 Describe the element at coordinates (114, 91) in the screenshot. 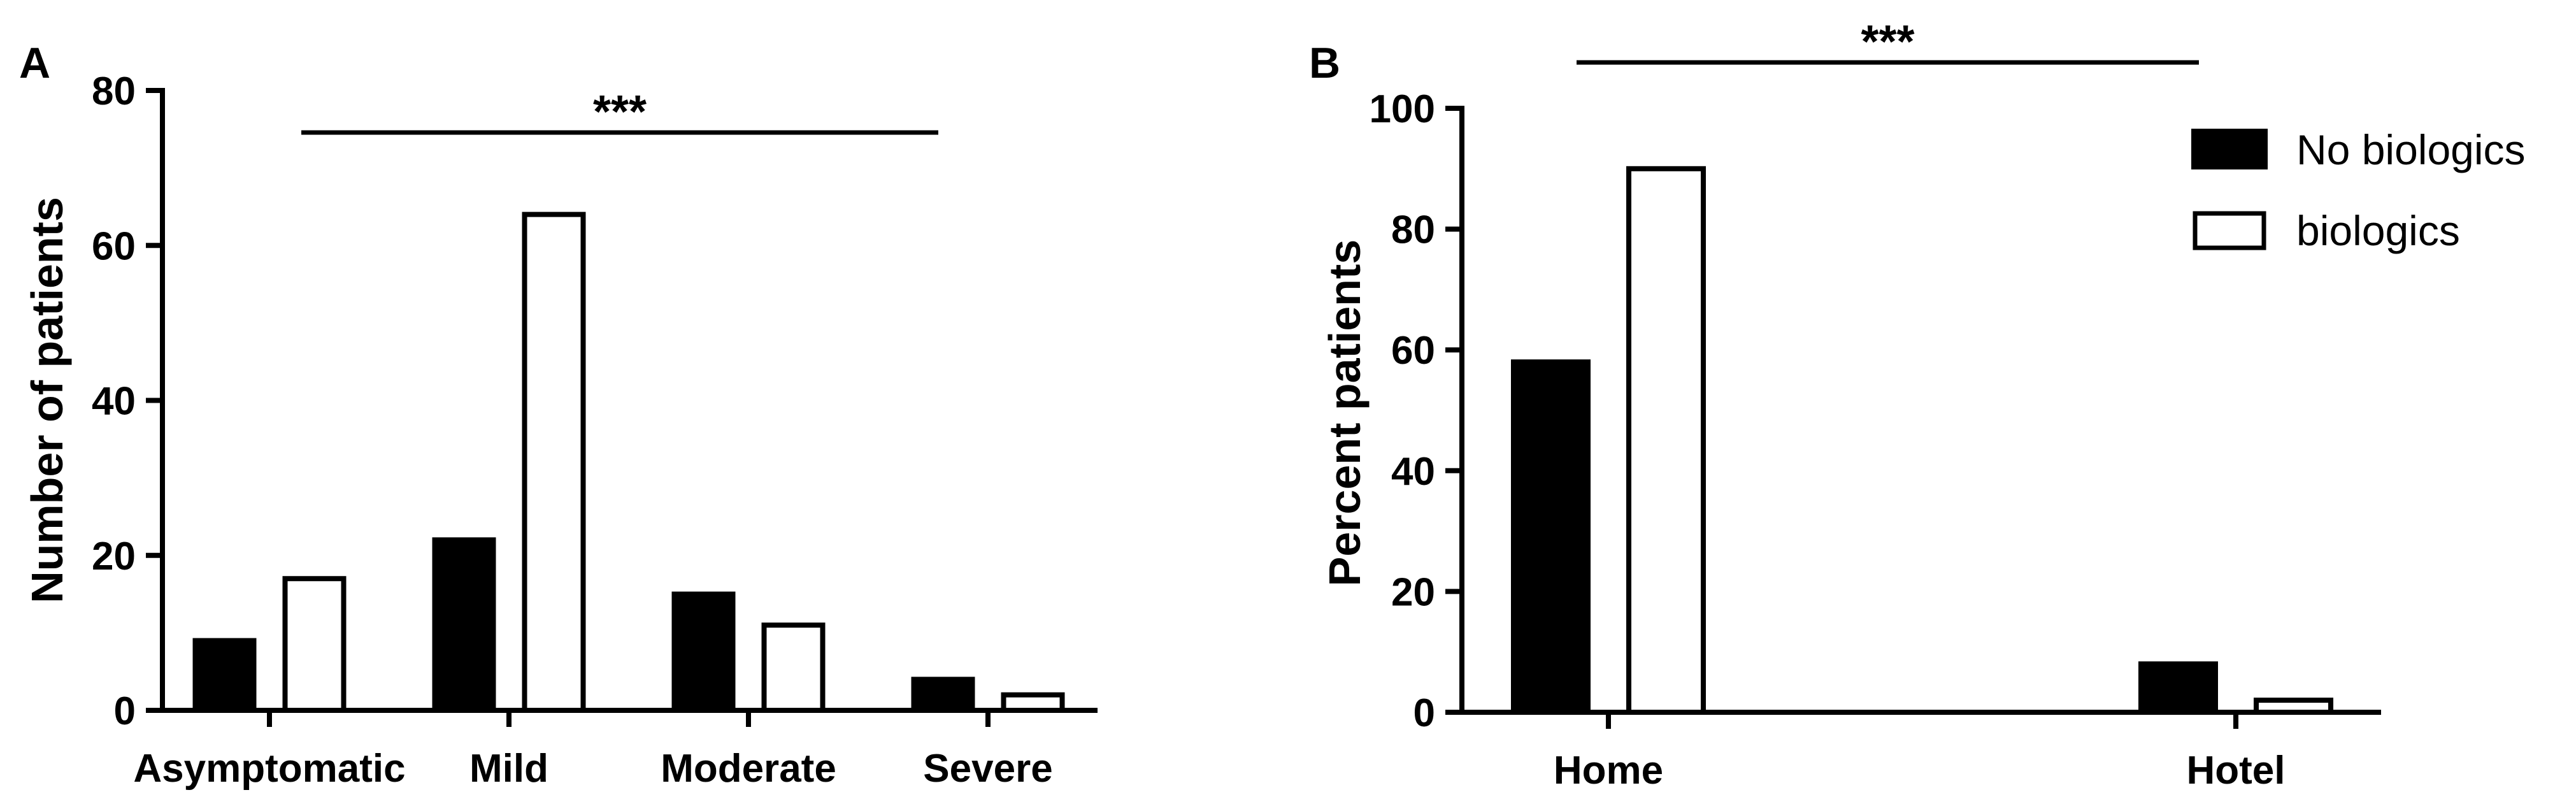

I see `panel-a-y-tick-label-80: 80` at that location.